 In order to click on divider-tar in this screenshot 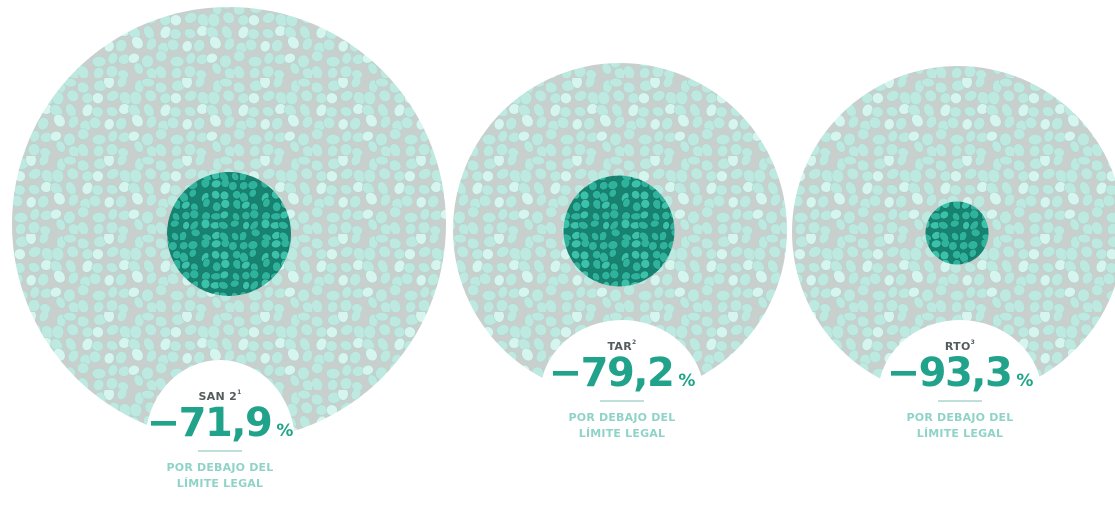, I will do `click(622, 401)`.